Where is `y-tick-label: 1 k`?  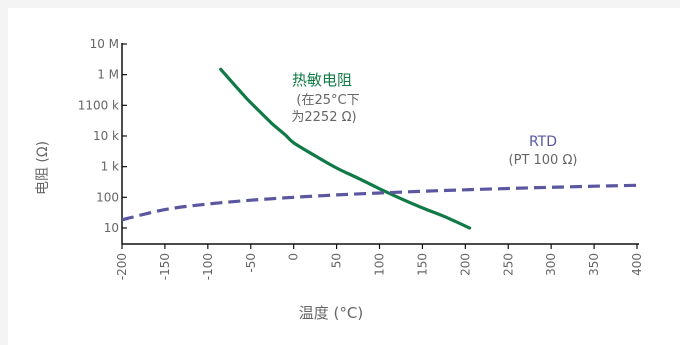
y-tick-label: 1 k is located at coordinates (110, 167).